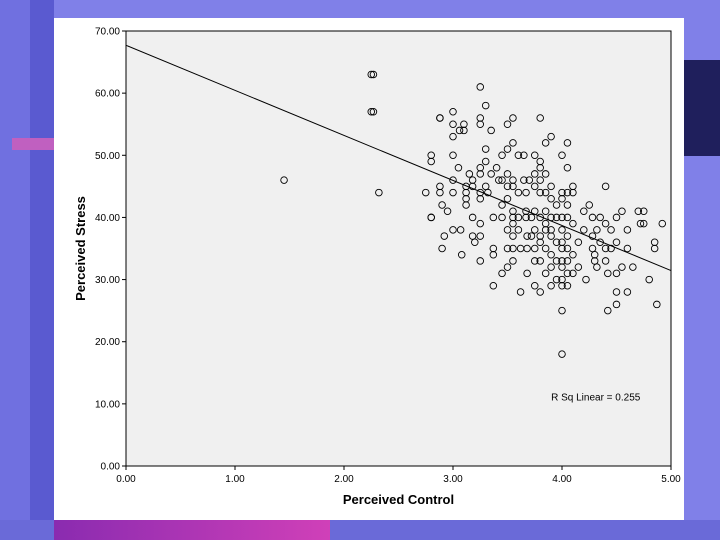 Image resolution: width=720 pixels, height=540 pixels. What do you see at coordinates (562, 479) in the screenshot?
I see `x-tick-label: 4.00` at bounding box center [562, 479].